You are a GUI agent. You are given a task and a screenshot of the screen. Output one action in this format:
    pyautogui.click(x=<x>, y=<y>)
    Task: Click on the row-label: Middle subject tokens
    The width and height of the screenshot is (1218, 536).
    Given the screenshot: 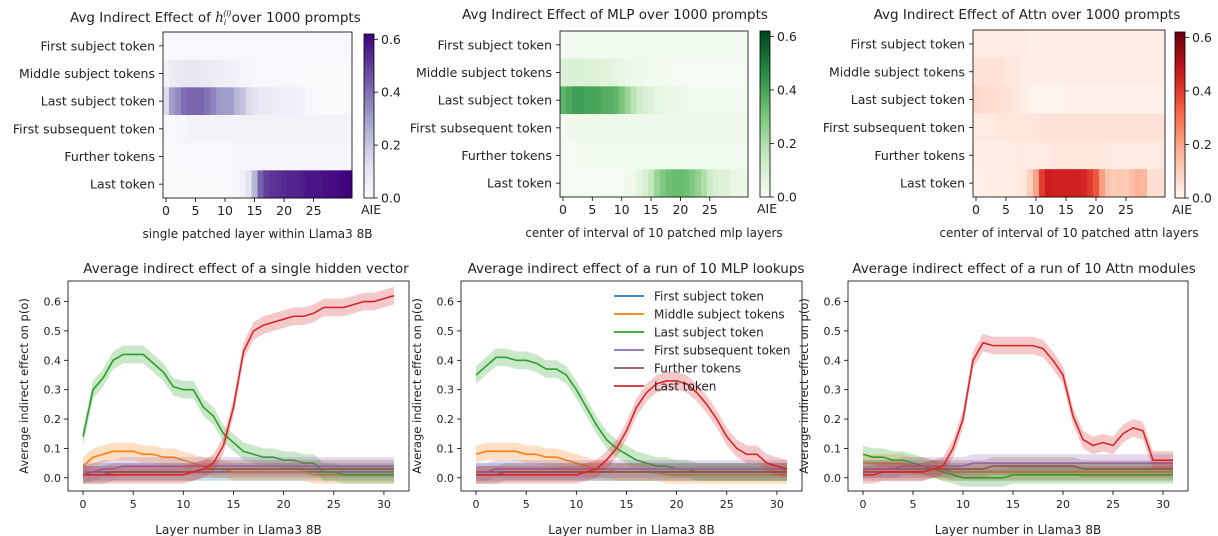 What is the action you would take?
    pyautogui.click(x=87, y=73)
    